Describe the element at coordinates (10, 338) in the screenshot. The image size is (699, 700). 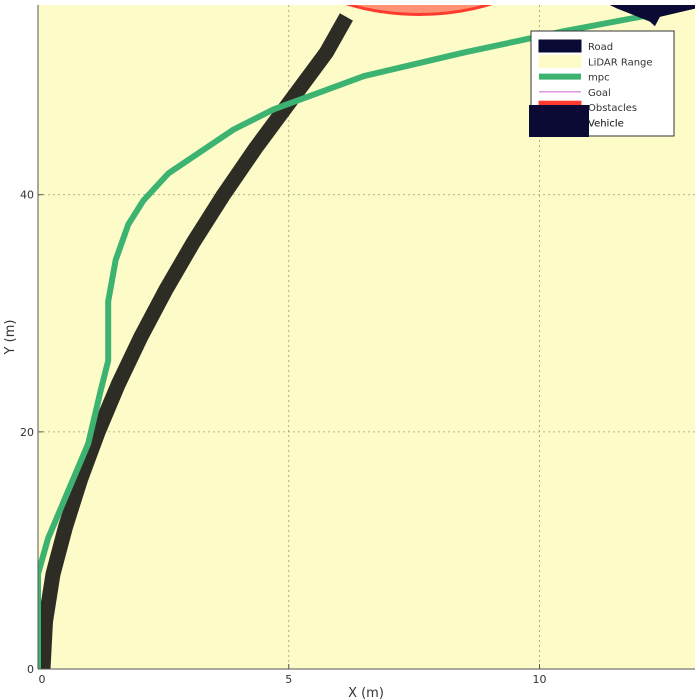
I see `y-axis-label: Y (m)` at that location.